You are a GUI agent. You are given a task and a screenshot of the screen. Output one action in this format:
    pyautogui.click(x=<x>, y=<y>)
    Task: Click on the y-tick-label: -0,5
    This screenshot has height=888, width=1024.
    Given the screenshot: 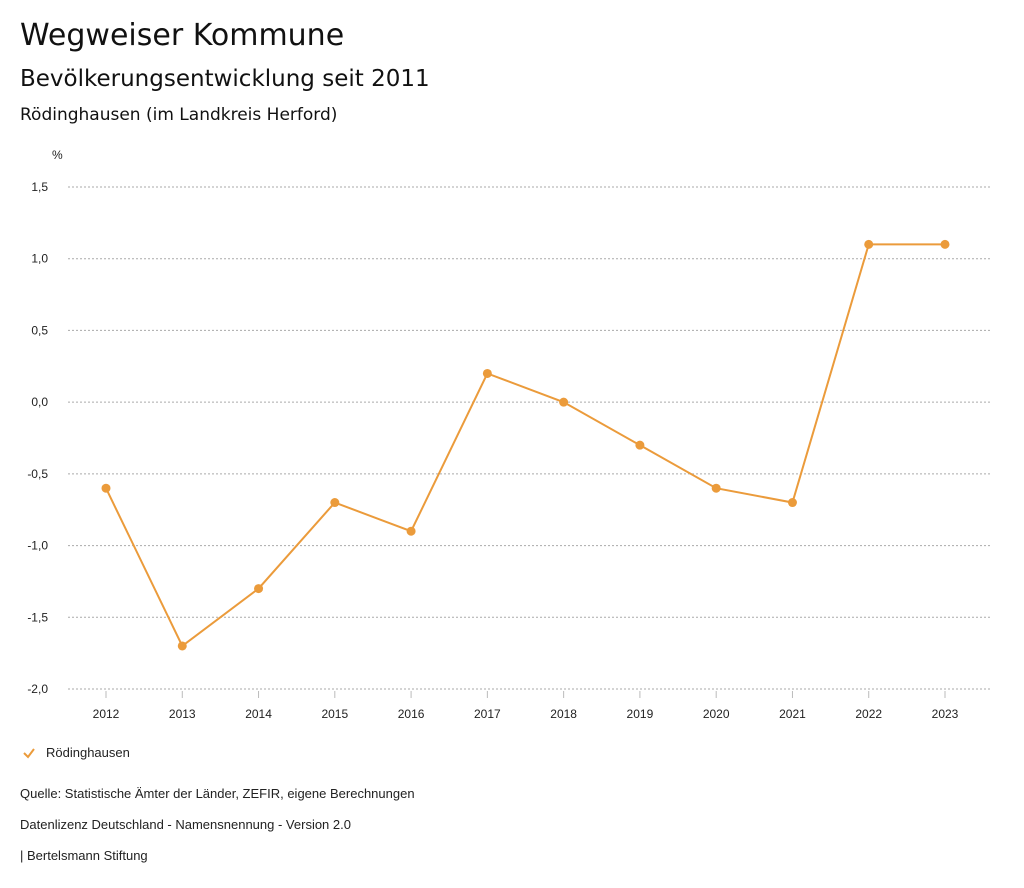 What is the action you would take?
    pyautogui.click(x=37, y=474)
    